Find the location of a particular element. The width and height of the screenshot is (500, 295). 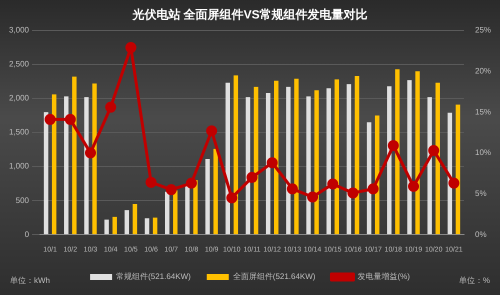

y-tick-label: 1,500 is located at coordinates (19, 132).